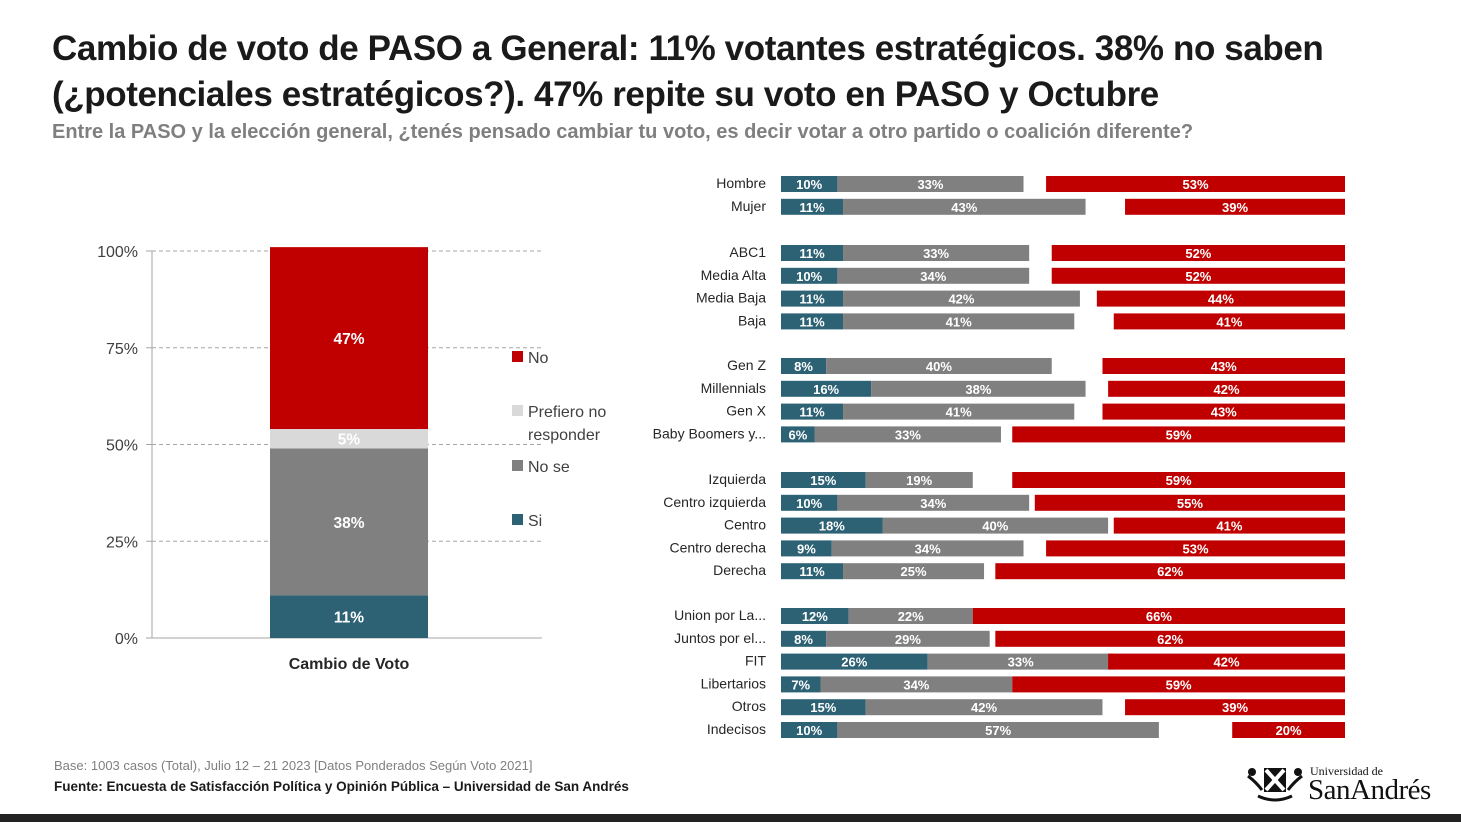  I want to click on row-label: Media Baja, so click(731, 298).